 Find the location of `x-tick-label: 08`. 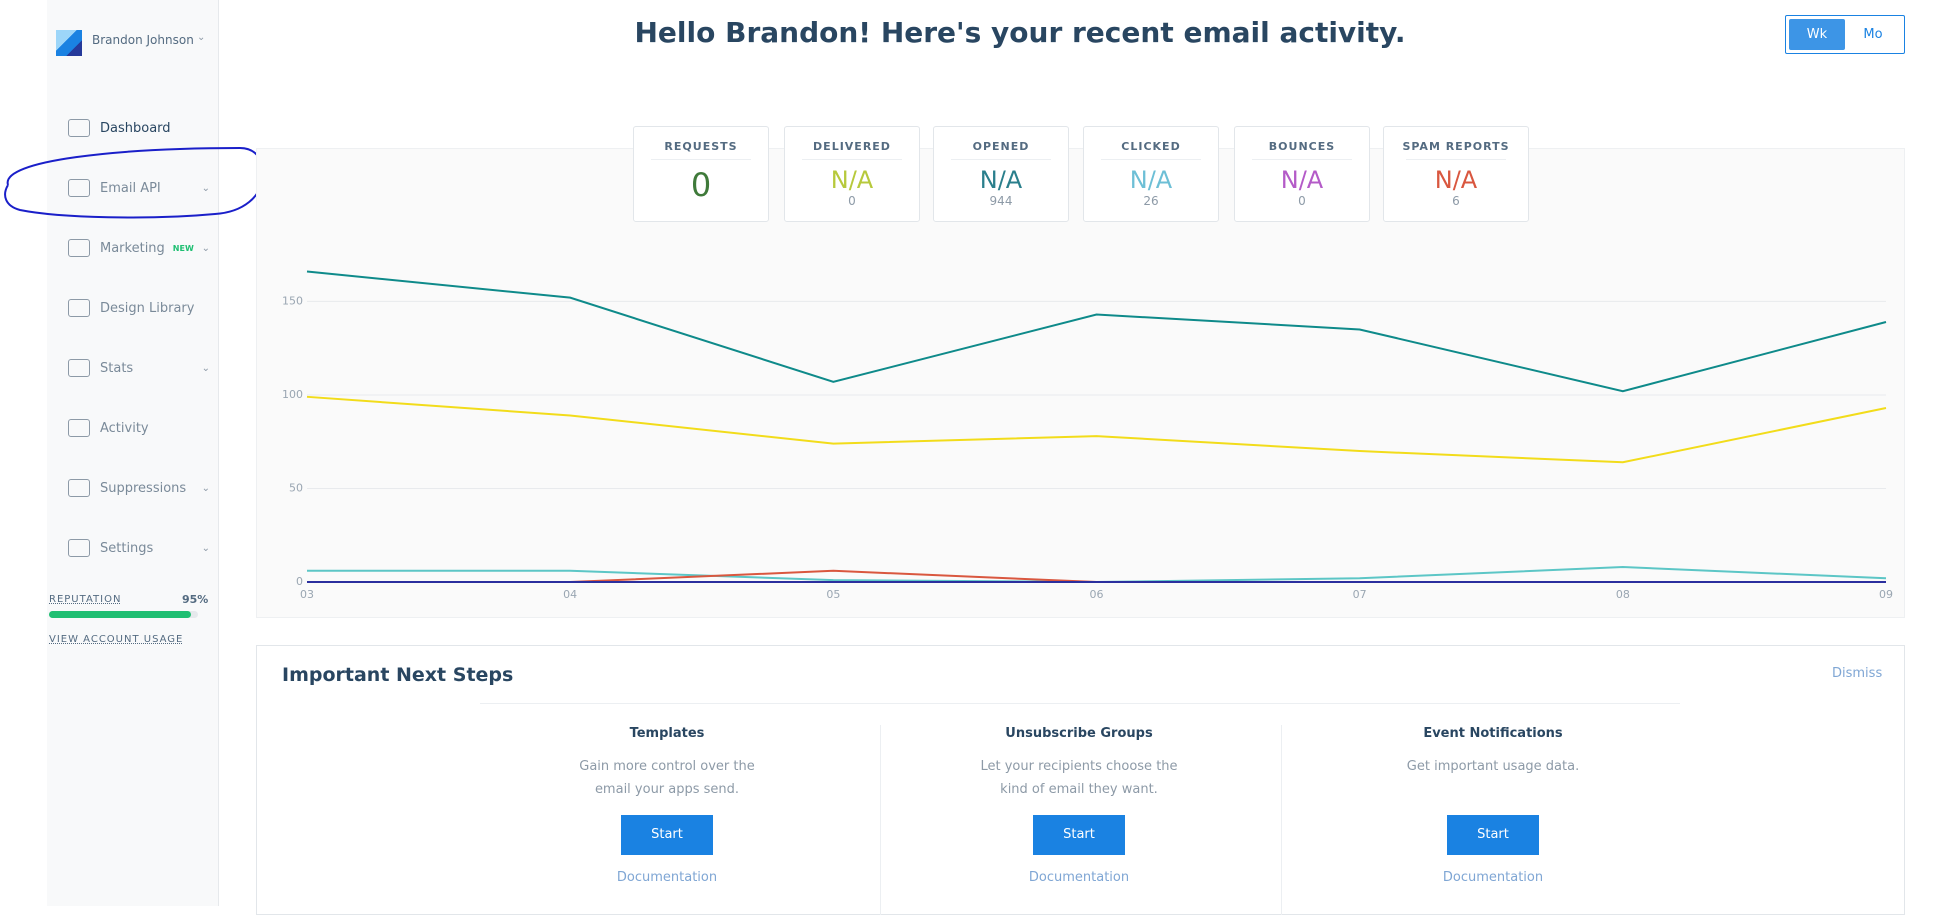

x-tick-label: 08 is located at coordinates (1623, 594).